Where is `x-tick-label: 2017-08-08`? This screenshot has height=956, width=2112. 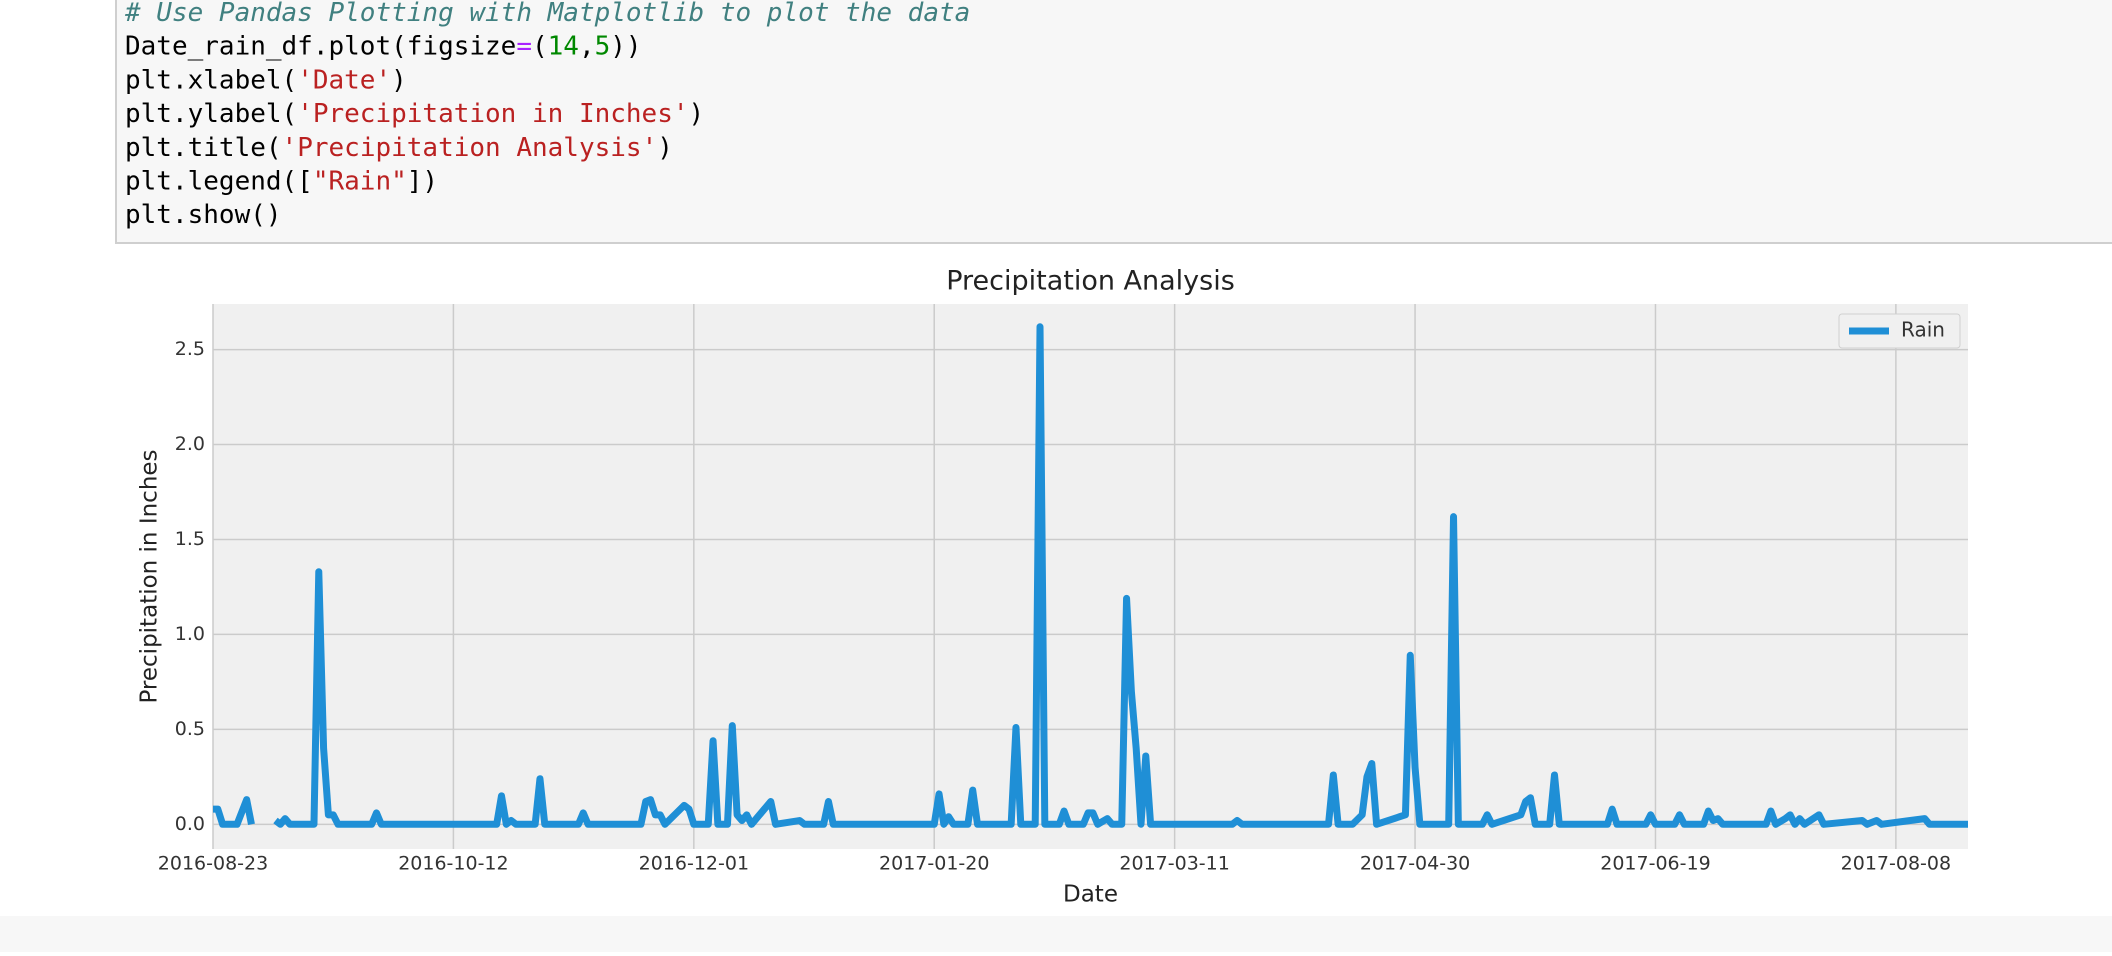 x-tick-label: 2017-08-08 is located at coordinates (1896, 864).